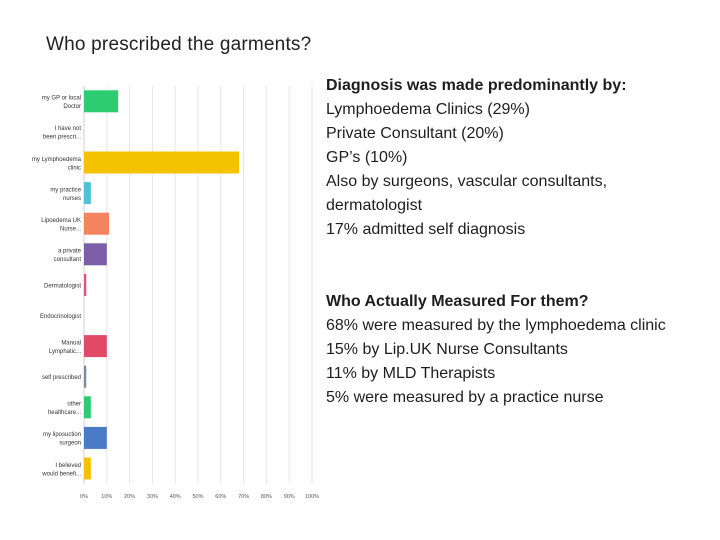 This screenshot has width=720, height=540. What do you see at coordinates (70, 252) in the screenshot?
I see `category-label: a private` at bounding box center [70, 252].